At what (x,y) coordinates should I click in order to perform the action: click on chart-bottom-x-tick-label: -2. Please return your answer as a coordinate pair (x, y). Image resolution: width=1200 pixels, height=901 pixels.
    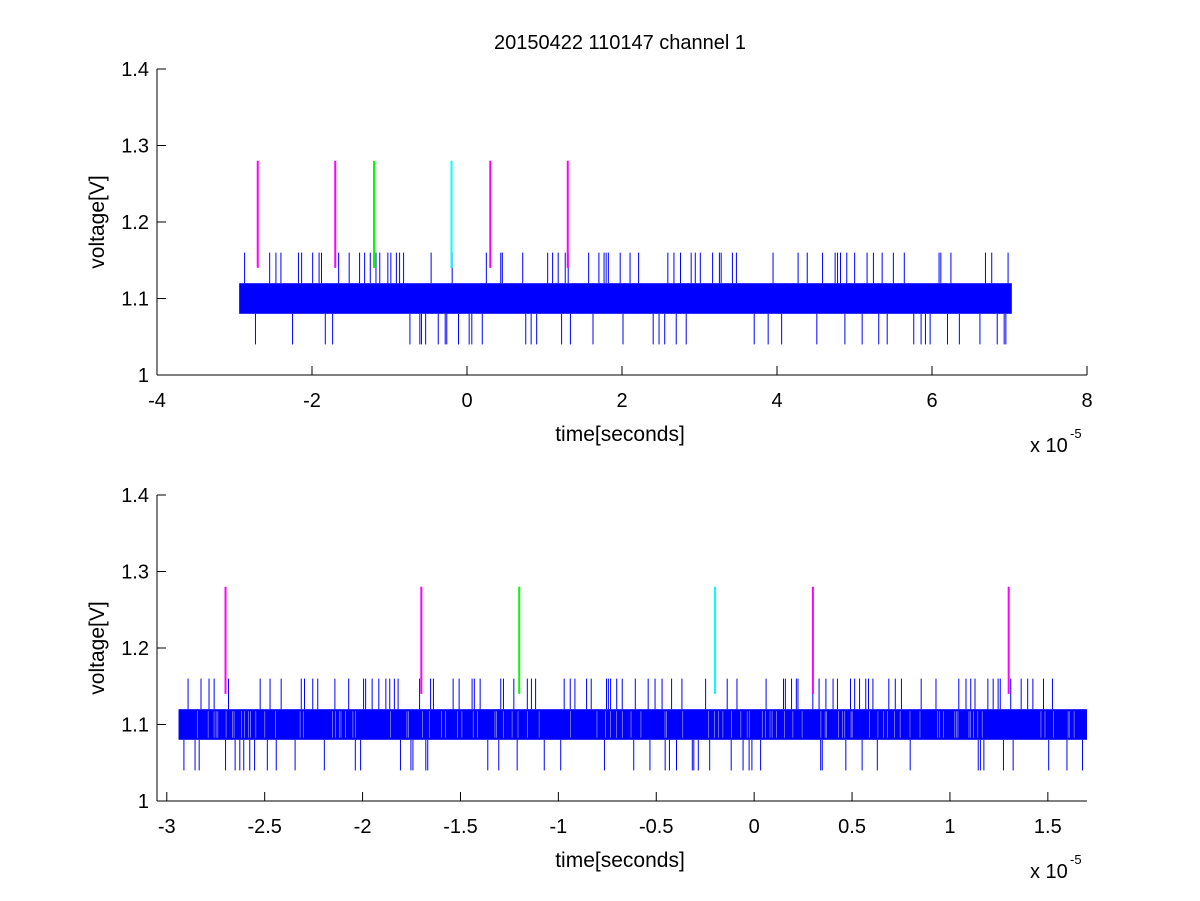
    Looking at the image, I should click on (363, 827).